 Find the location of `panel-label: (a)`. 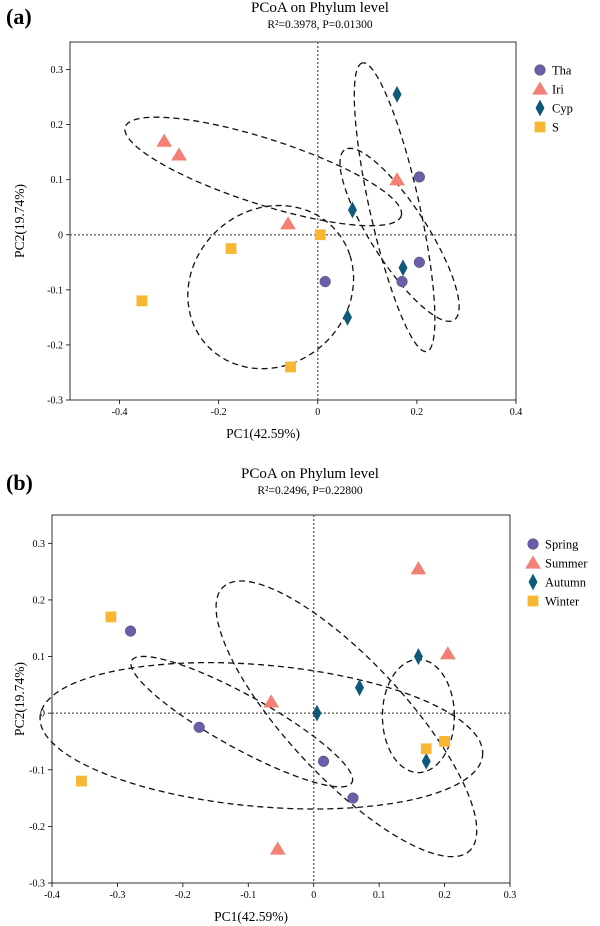

panel-label: (a) is located at coordinates (19, 16).